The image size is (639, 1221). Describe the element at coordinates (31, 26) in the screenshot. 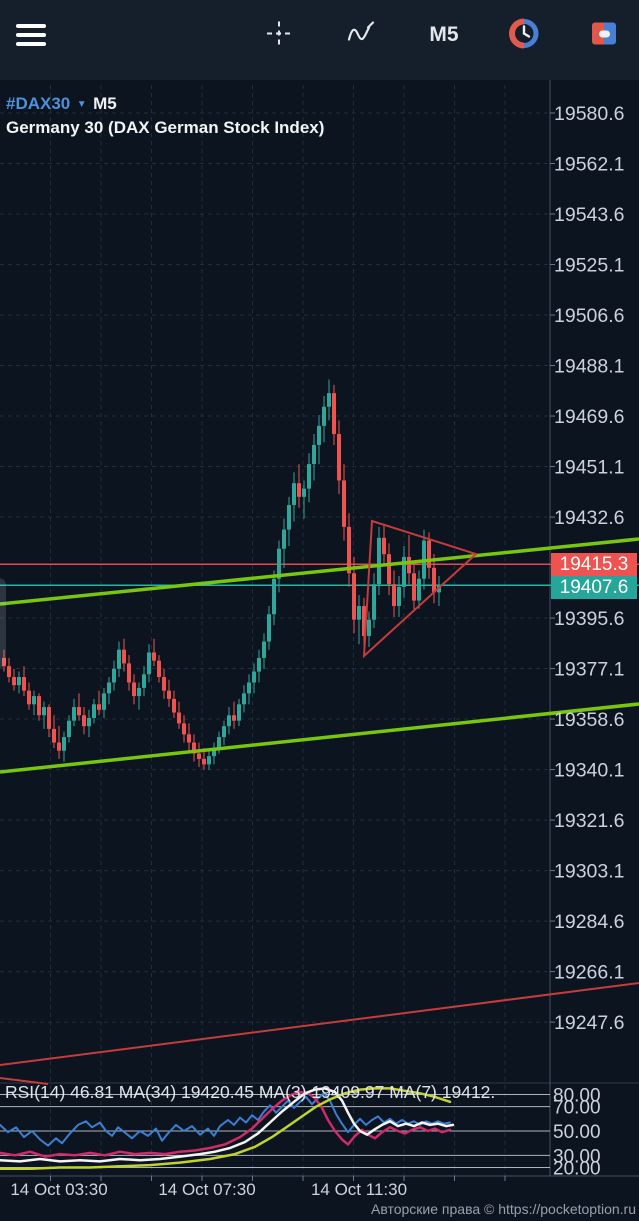

I see `hamburger-icon` at that location.